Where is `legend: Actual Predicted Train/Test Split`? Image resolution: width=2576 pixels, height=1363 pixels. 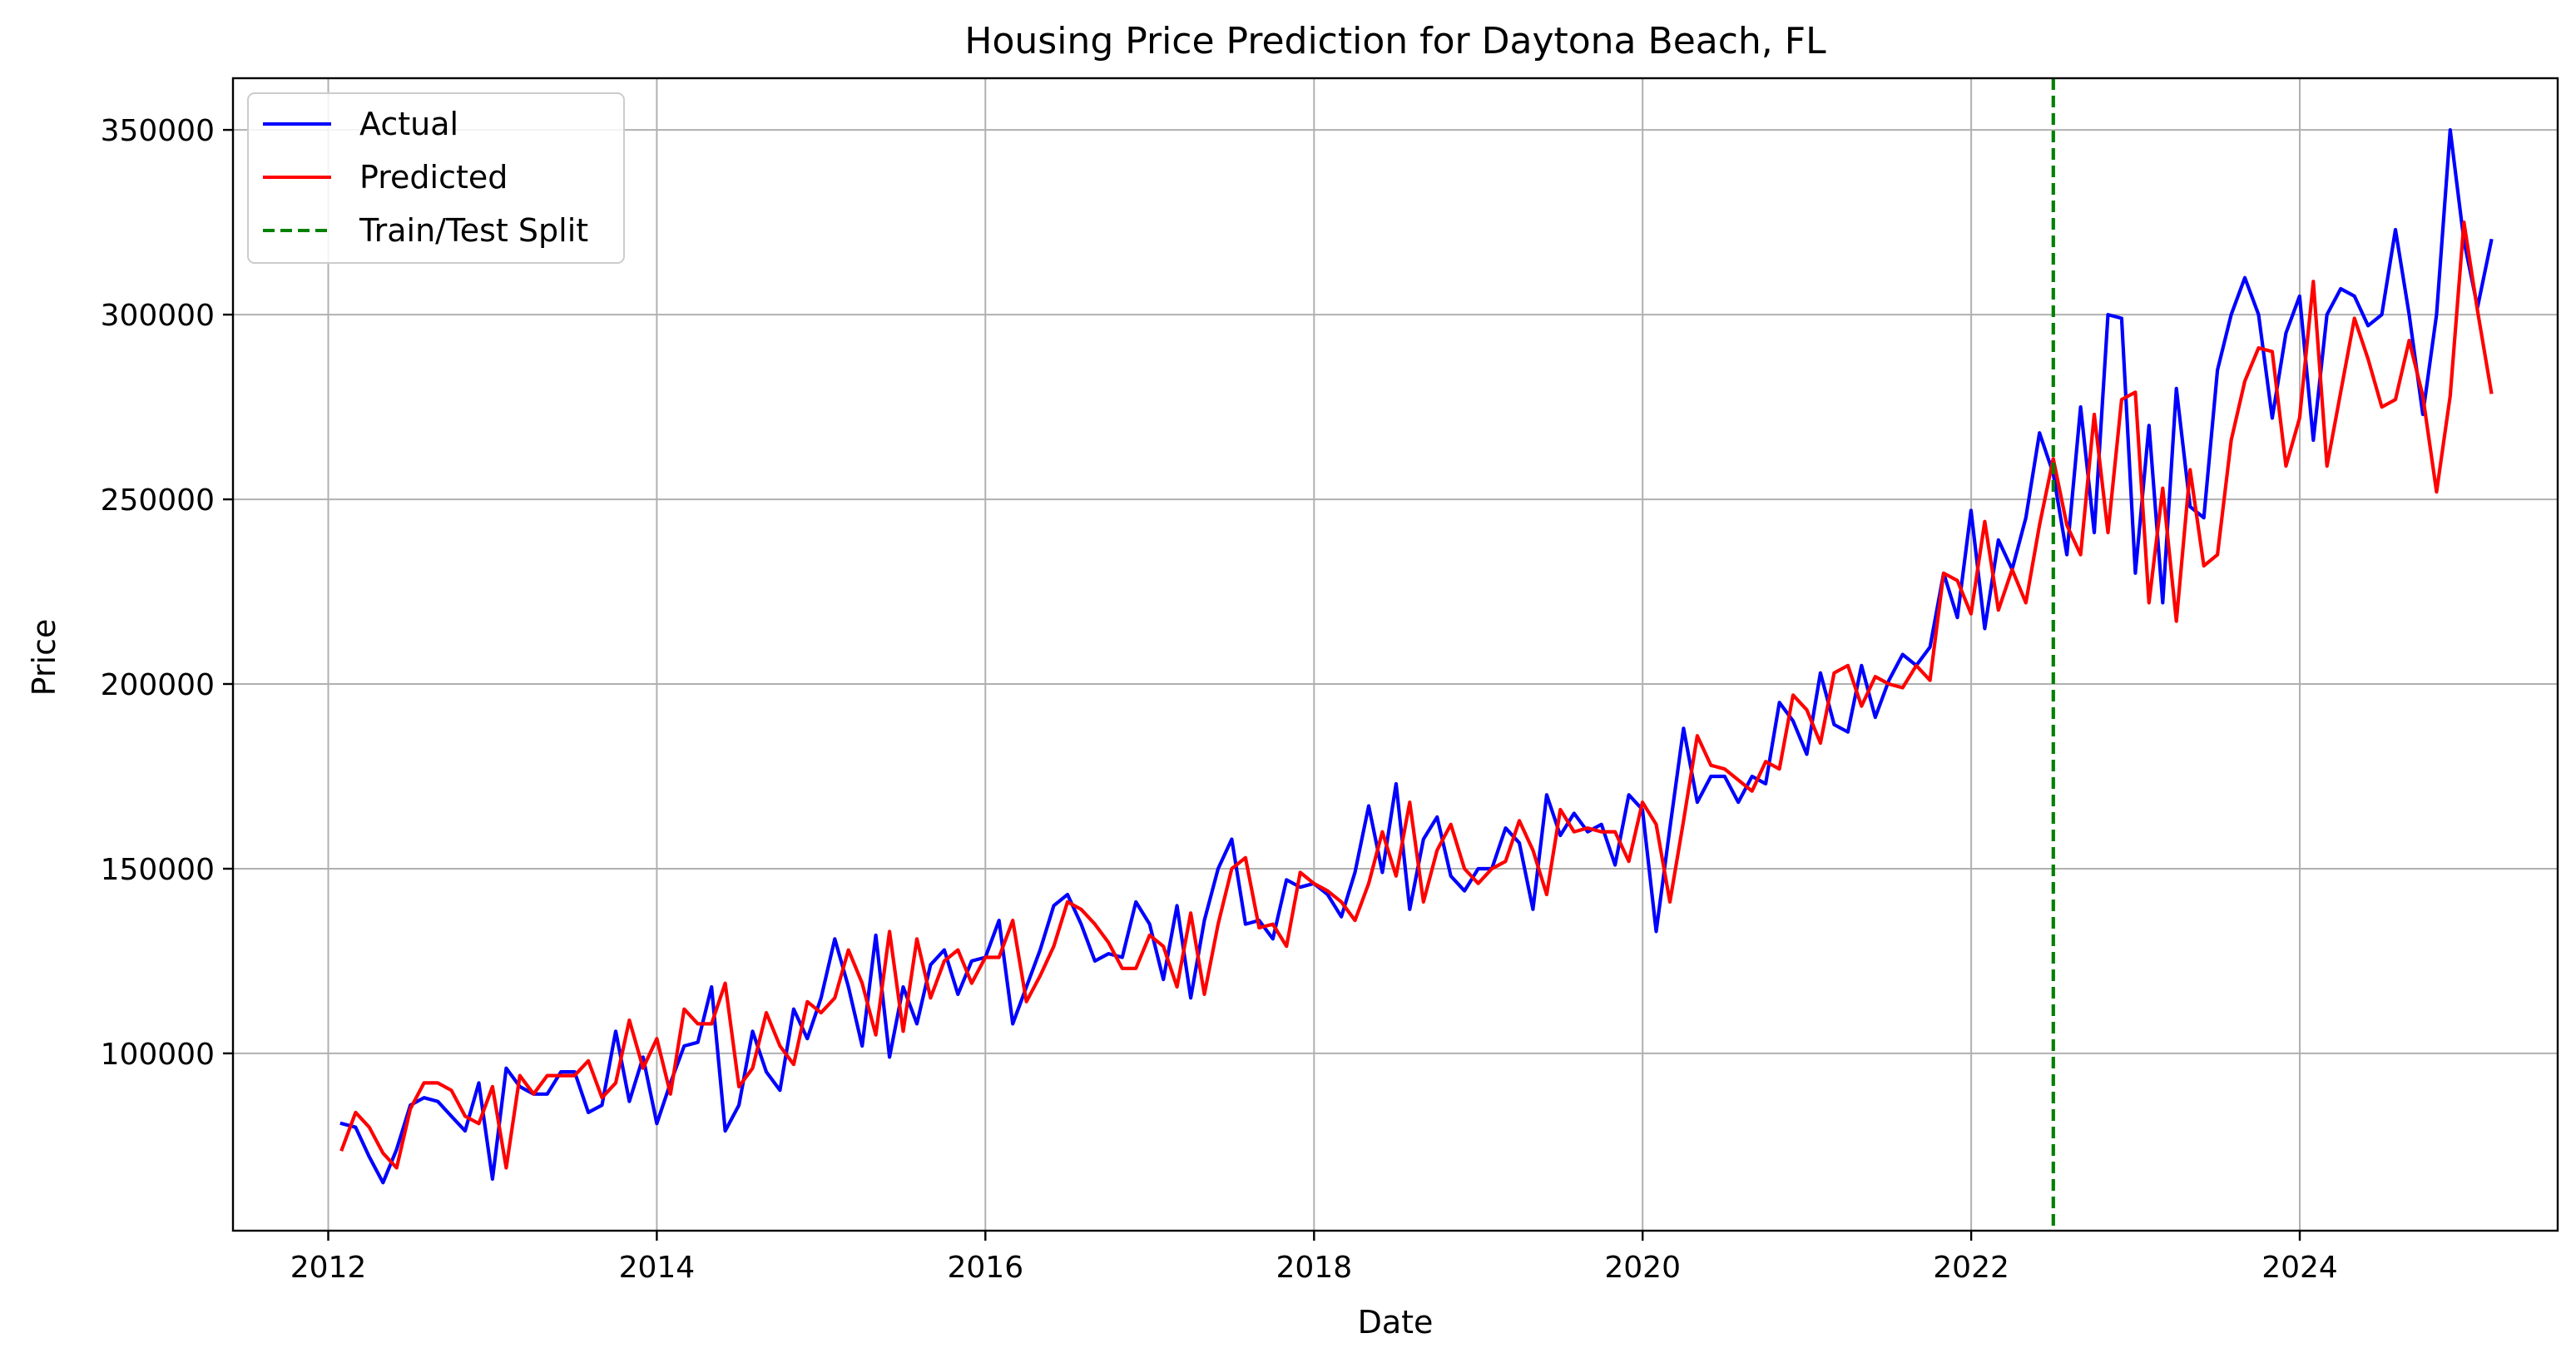
legend: Actual Predicted Train/Test Split is located at coordinates (436, 178).